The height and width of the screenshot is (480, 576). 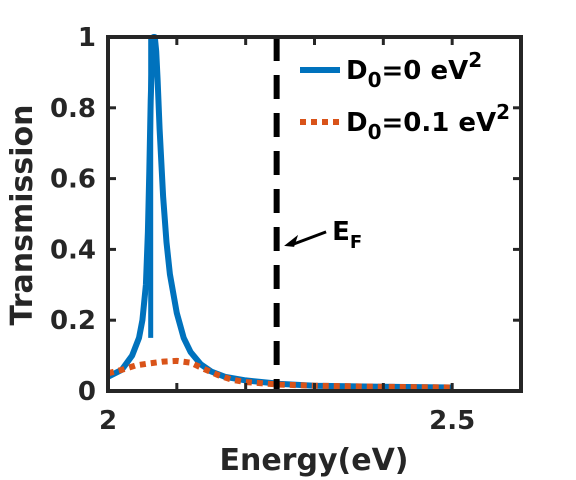 I want to click on ef-annotation: EF, so click(x=323, y=235).